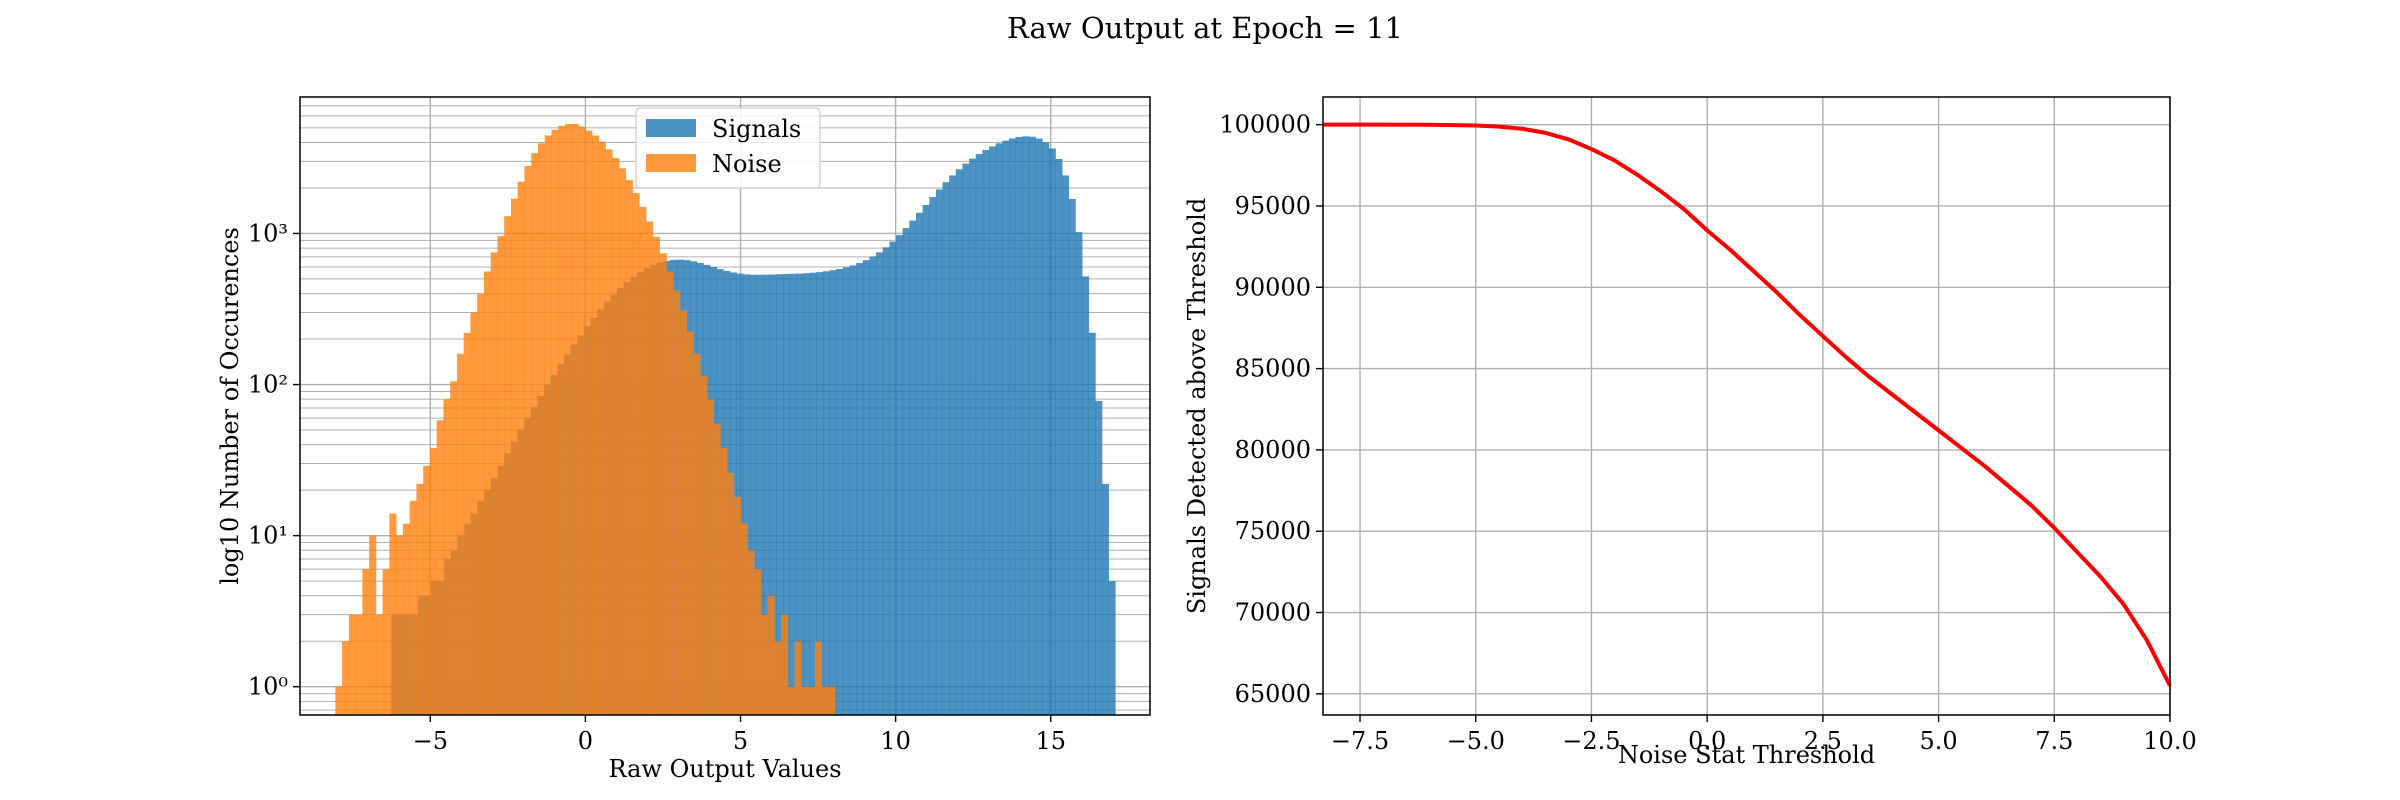  I want to click on legend-swatch-noise, so click(671, 163).